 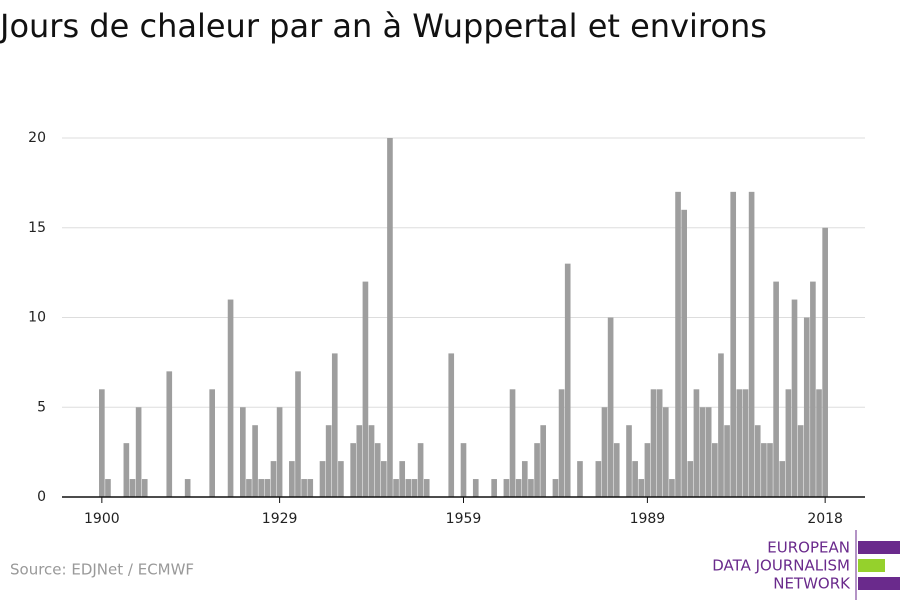 What do you see at coordinates (37, 318) in the screenshot?
I see `y-tick-label: 10` at bounding box center [37, 318].